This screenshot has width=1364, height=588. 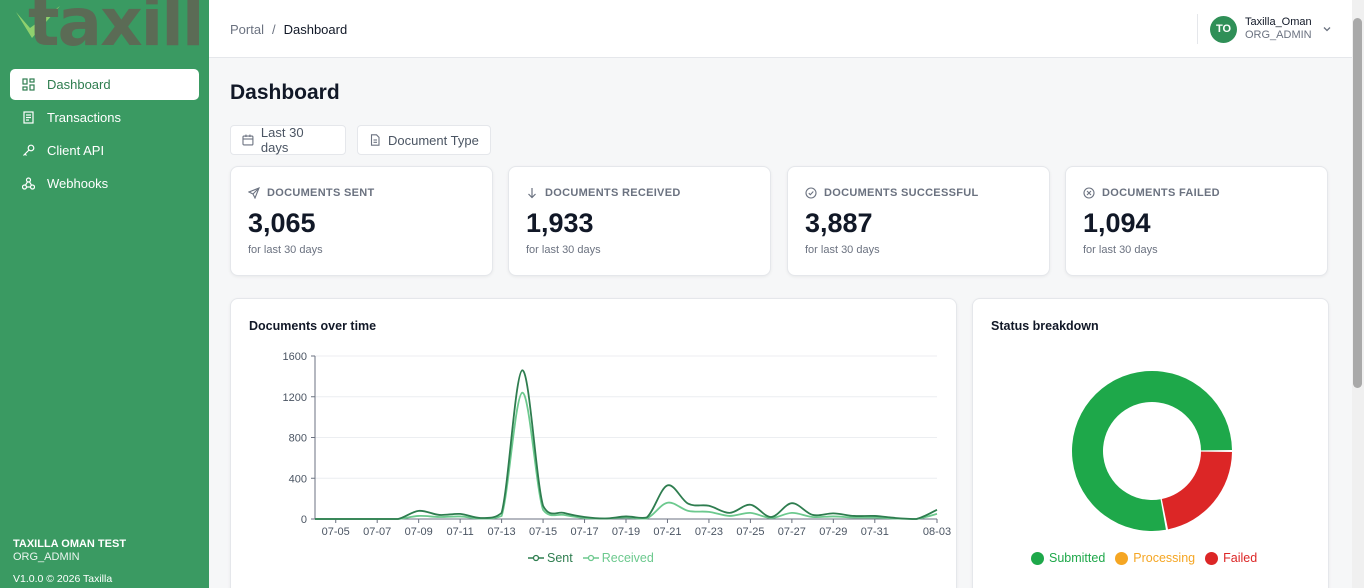 I want to click on sidebar-item-dashboard: Dashboard, so click(x=104, y=84).